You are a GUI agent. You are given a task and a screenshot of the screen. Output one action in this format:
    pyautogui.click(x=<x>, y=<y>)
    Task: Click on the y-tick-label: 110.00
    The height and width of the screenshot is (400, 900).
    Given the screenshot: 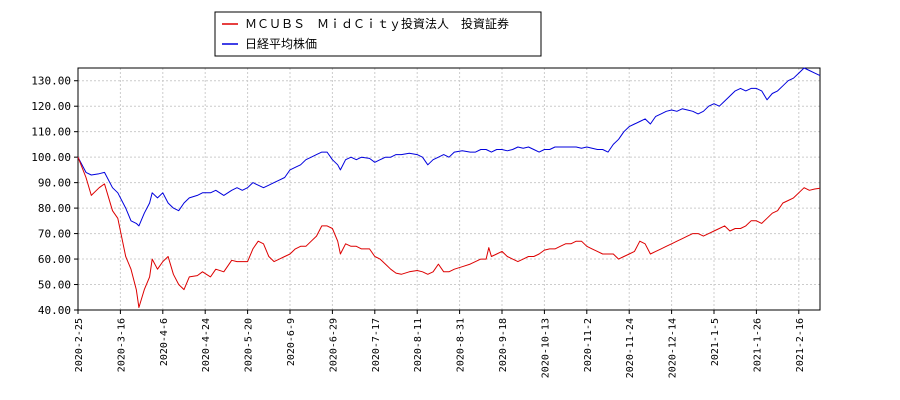 What is the action you would take?
    pyautogui.click(x=51, y=132)
    